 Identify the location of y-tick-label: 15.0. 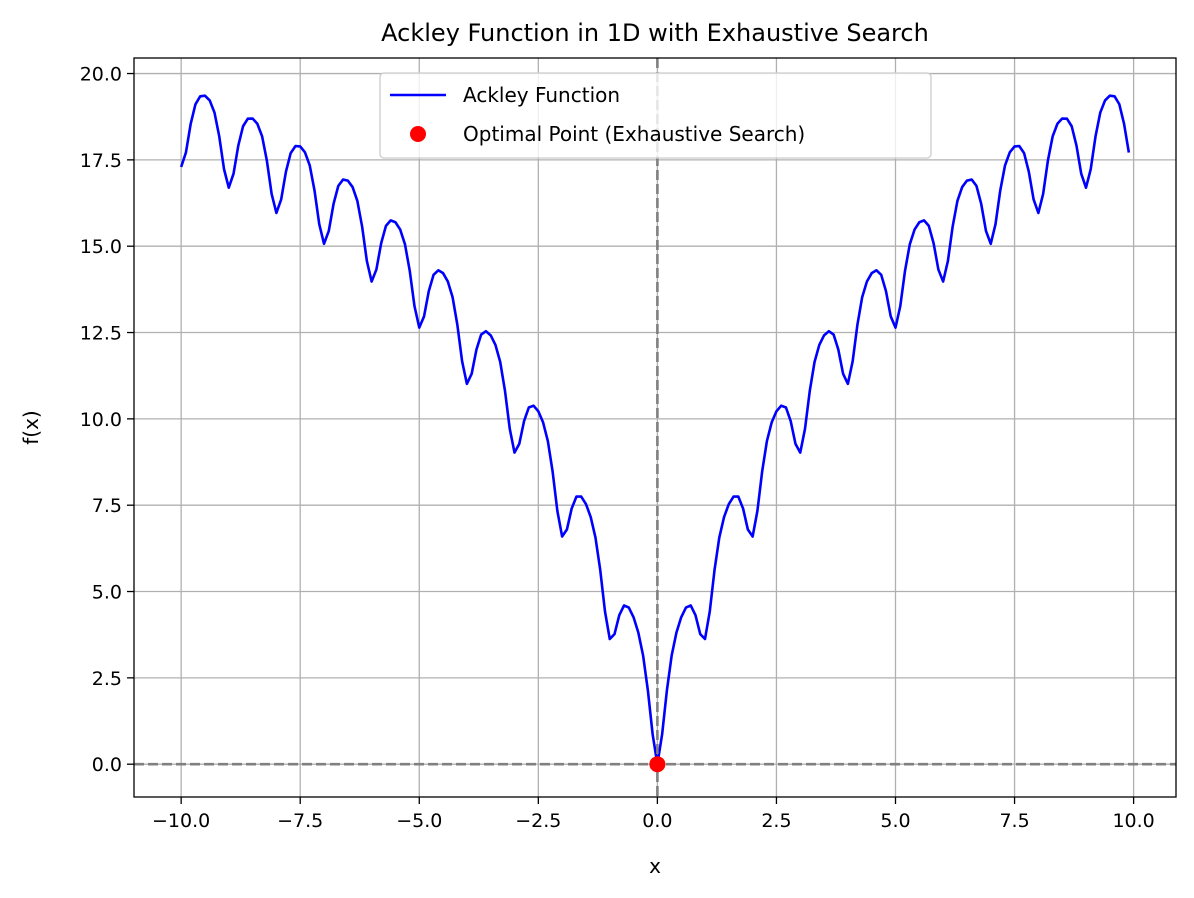
(101, 247).